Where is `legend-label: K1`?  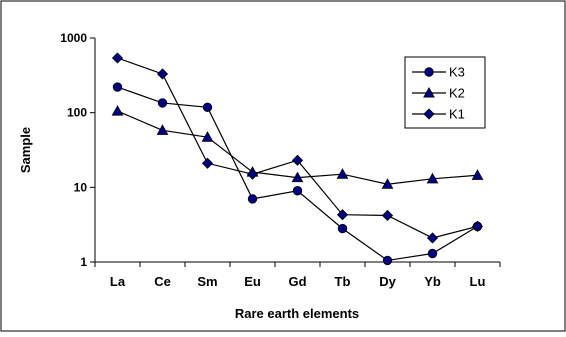
legend-label: K1 is located at coordinates (457, 114).